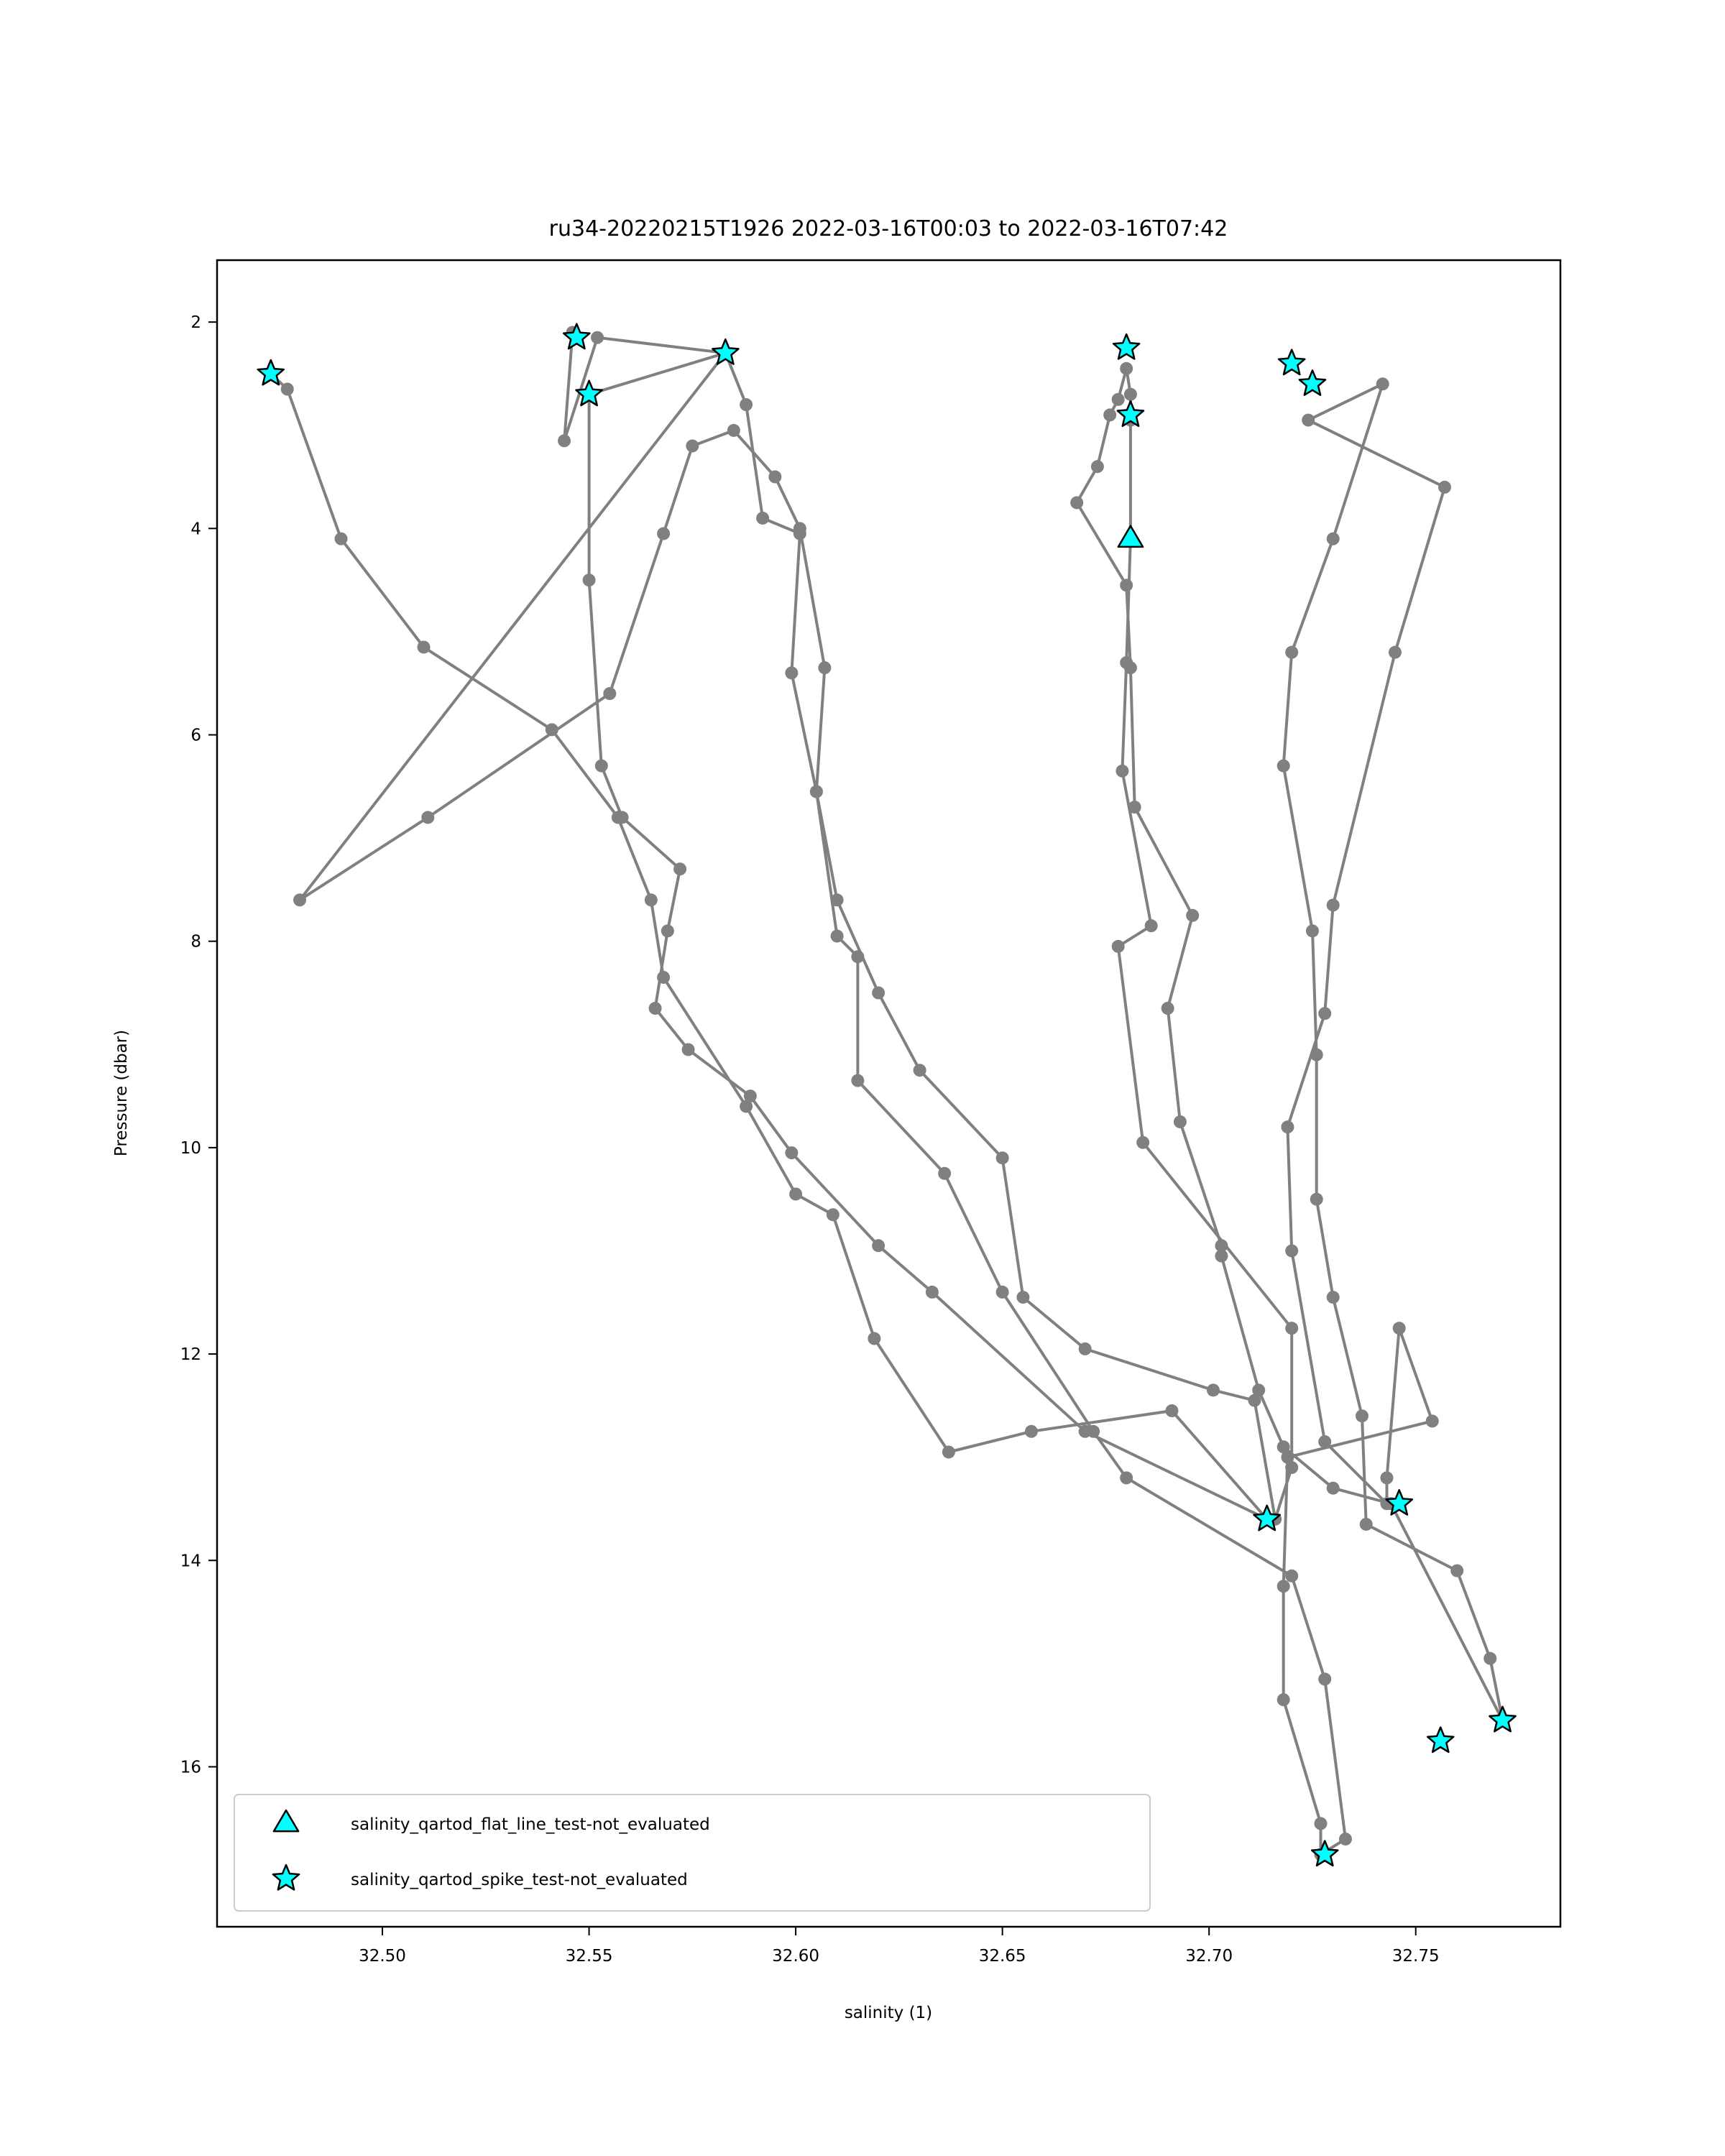 The width and height of the screenshot is (1725, 2156). What do you see at coordinates (899, 1946) in the screenshot?
I see `x-axis: 32.50 32.55 32.60 32.65 32.70 32.75` at bounding box center [899, 1946].